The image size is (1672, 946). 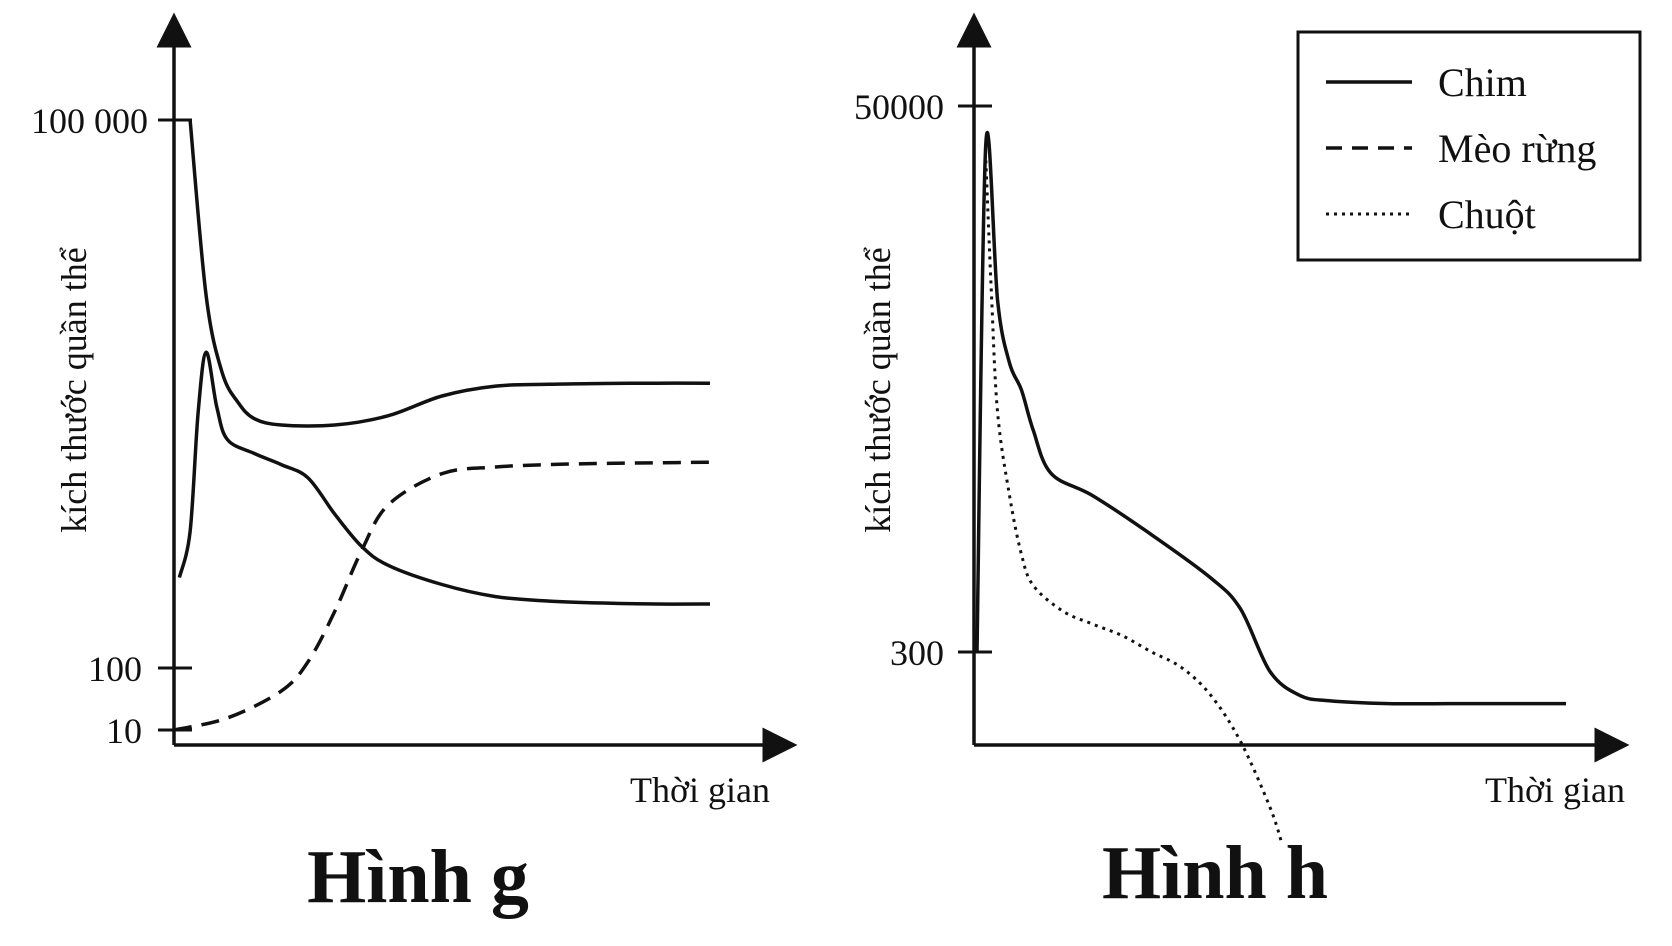 I want to click on panel-g-x-axis-title: Thời gian, so click(x=700, y=790).